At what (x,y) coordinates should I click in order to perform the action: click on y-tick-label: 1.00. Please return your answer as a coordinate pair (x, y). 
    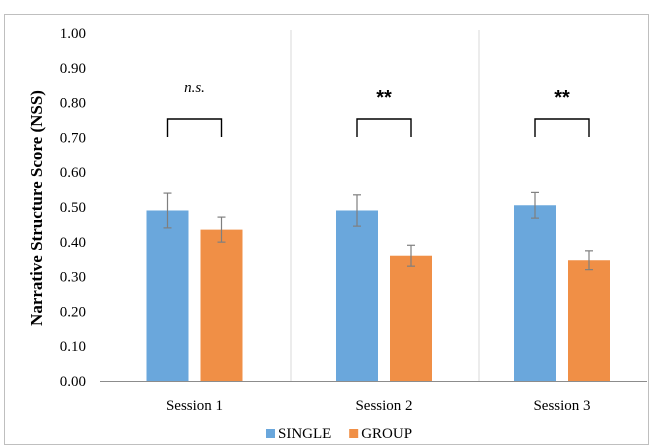
    Looking at the image, I should click on (73, 34).